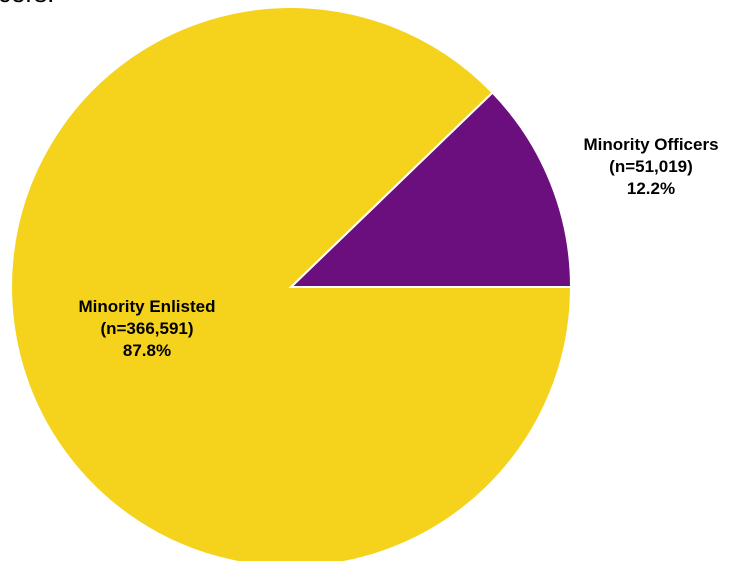 Image resolution: width=734 pixels, height=561 pixels. Describe the element at coordinates (27, 4) in the screenshot. I see `caption-fragment: cers.` at that location.